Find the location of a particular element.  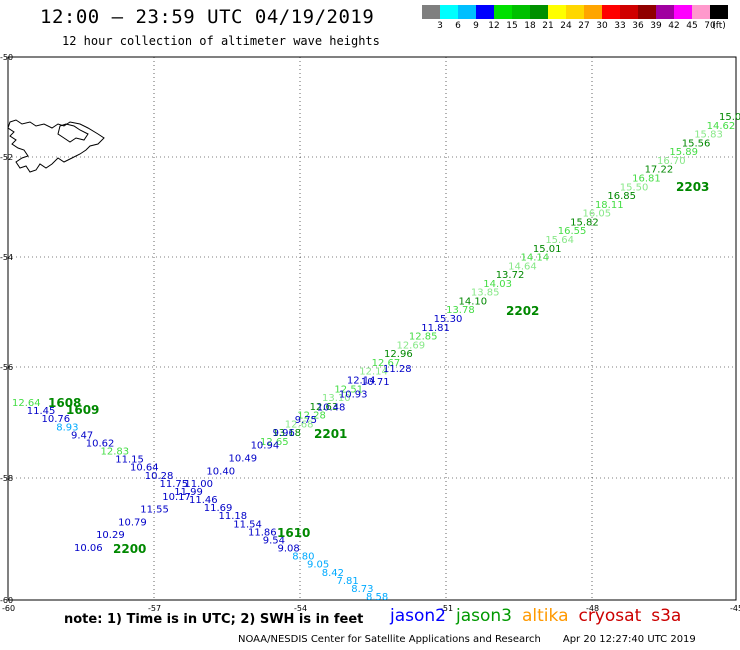

satellite-legend: jason2 jason3 altika cryosat s3a is located at coordinates (540, 616).